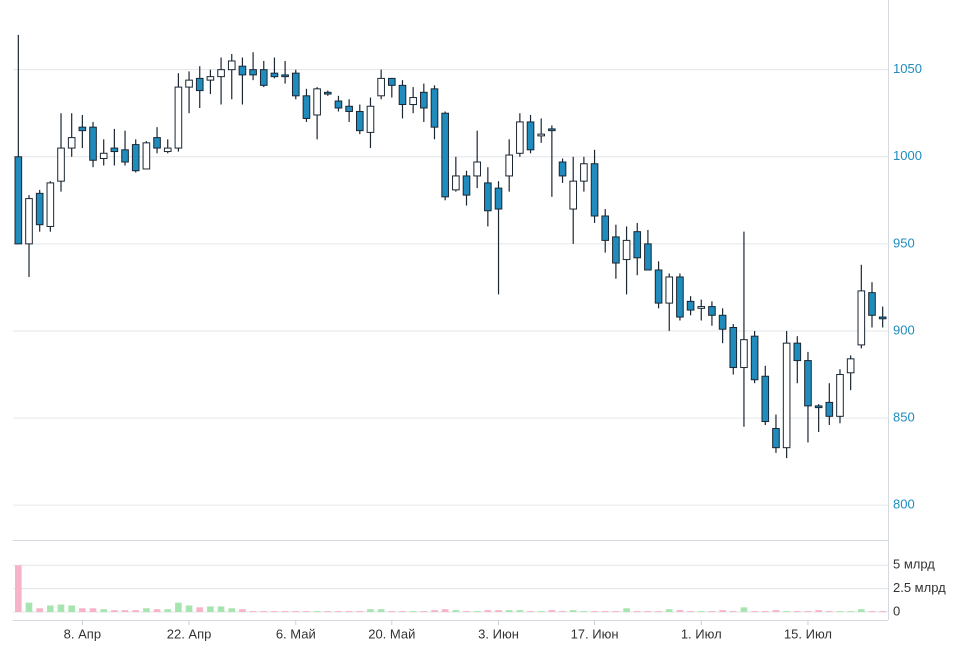  What do you see at coordinates (296, 633) in the screenshot?
I see `x-tick-label: 6. Май` at bounding box center [296, 633].